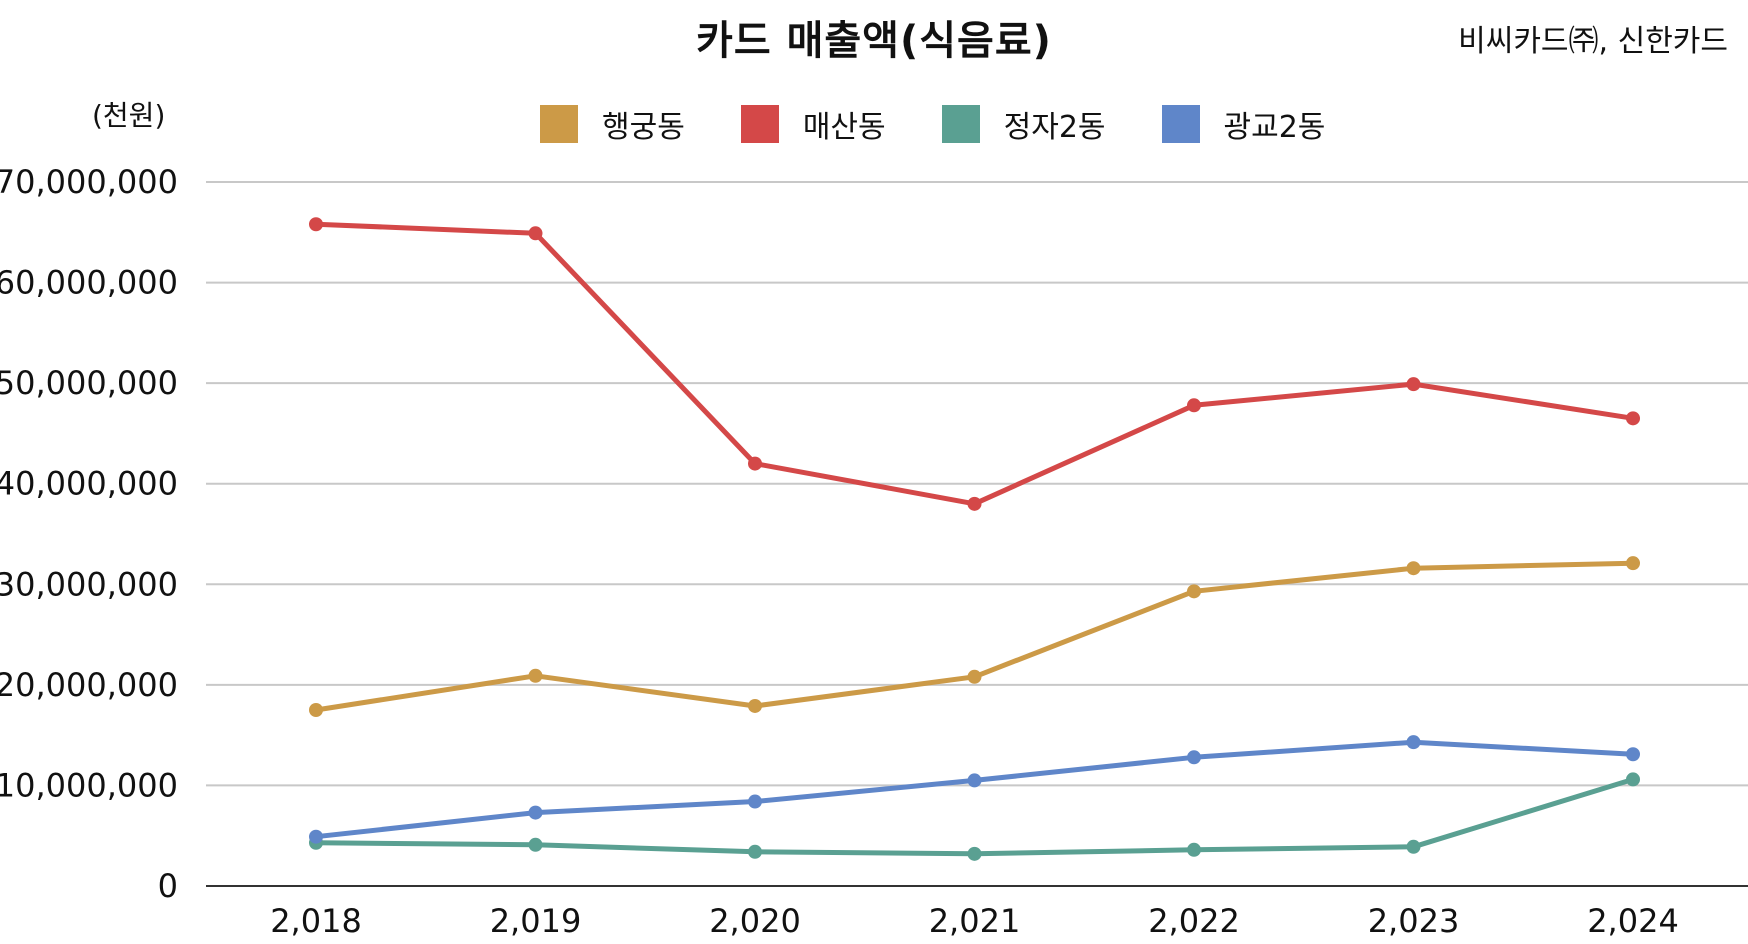 This screenshot has height=944, width=1748. I want to click on legend-item-jeongja2: 정자2동, so click(1023, 124).